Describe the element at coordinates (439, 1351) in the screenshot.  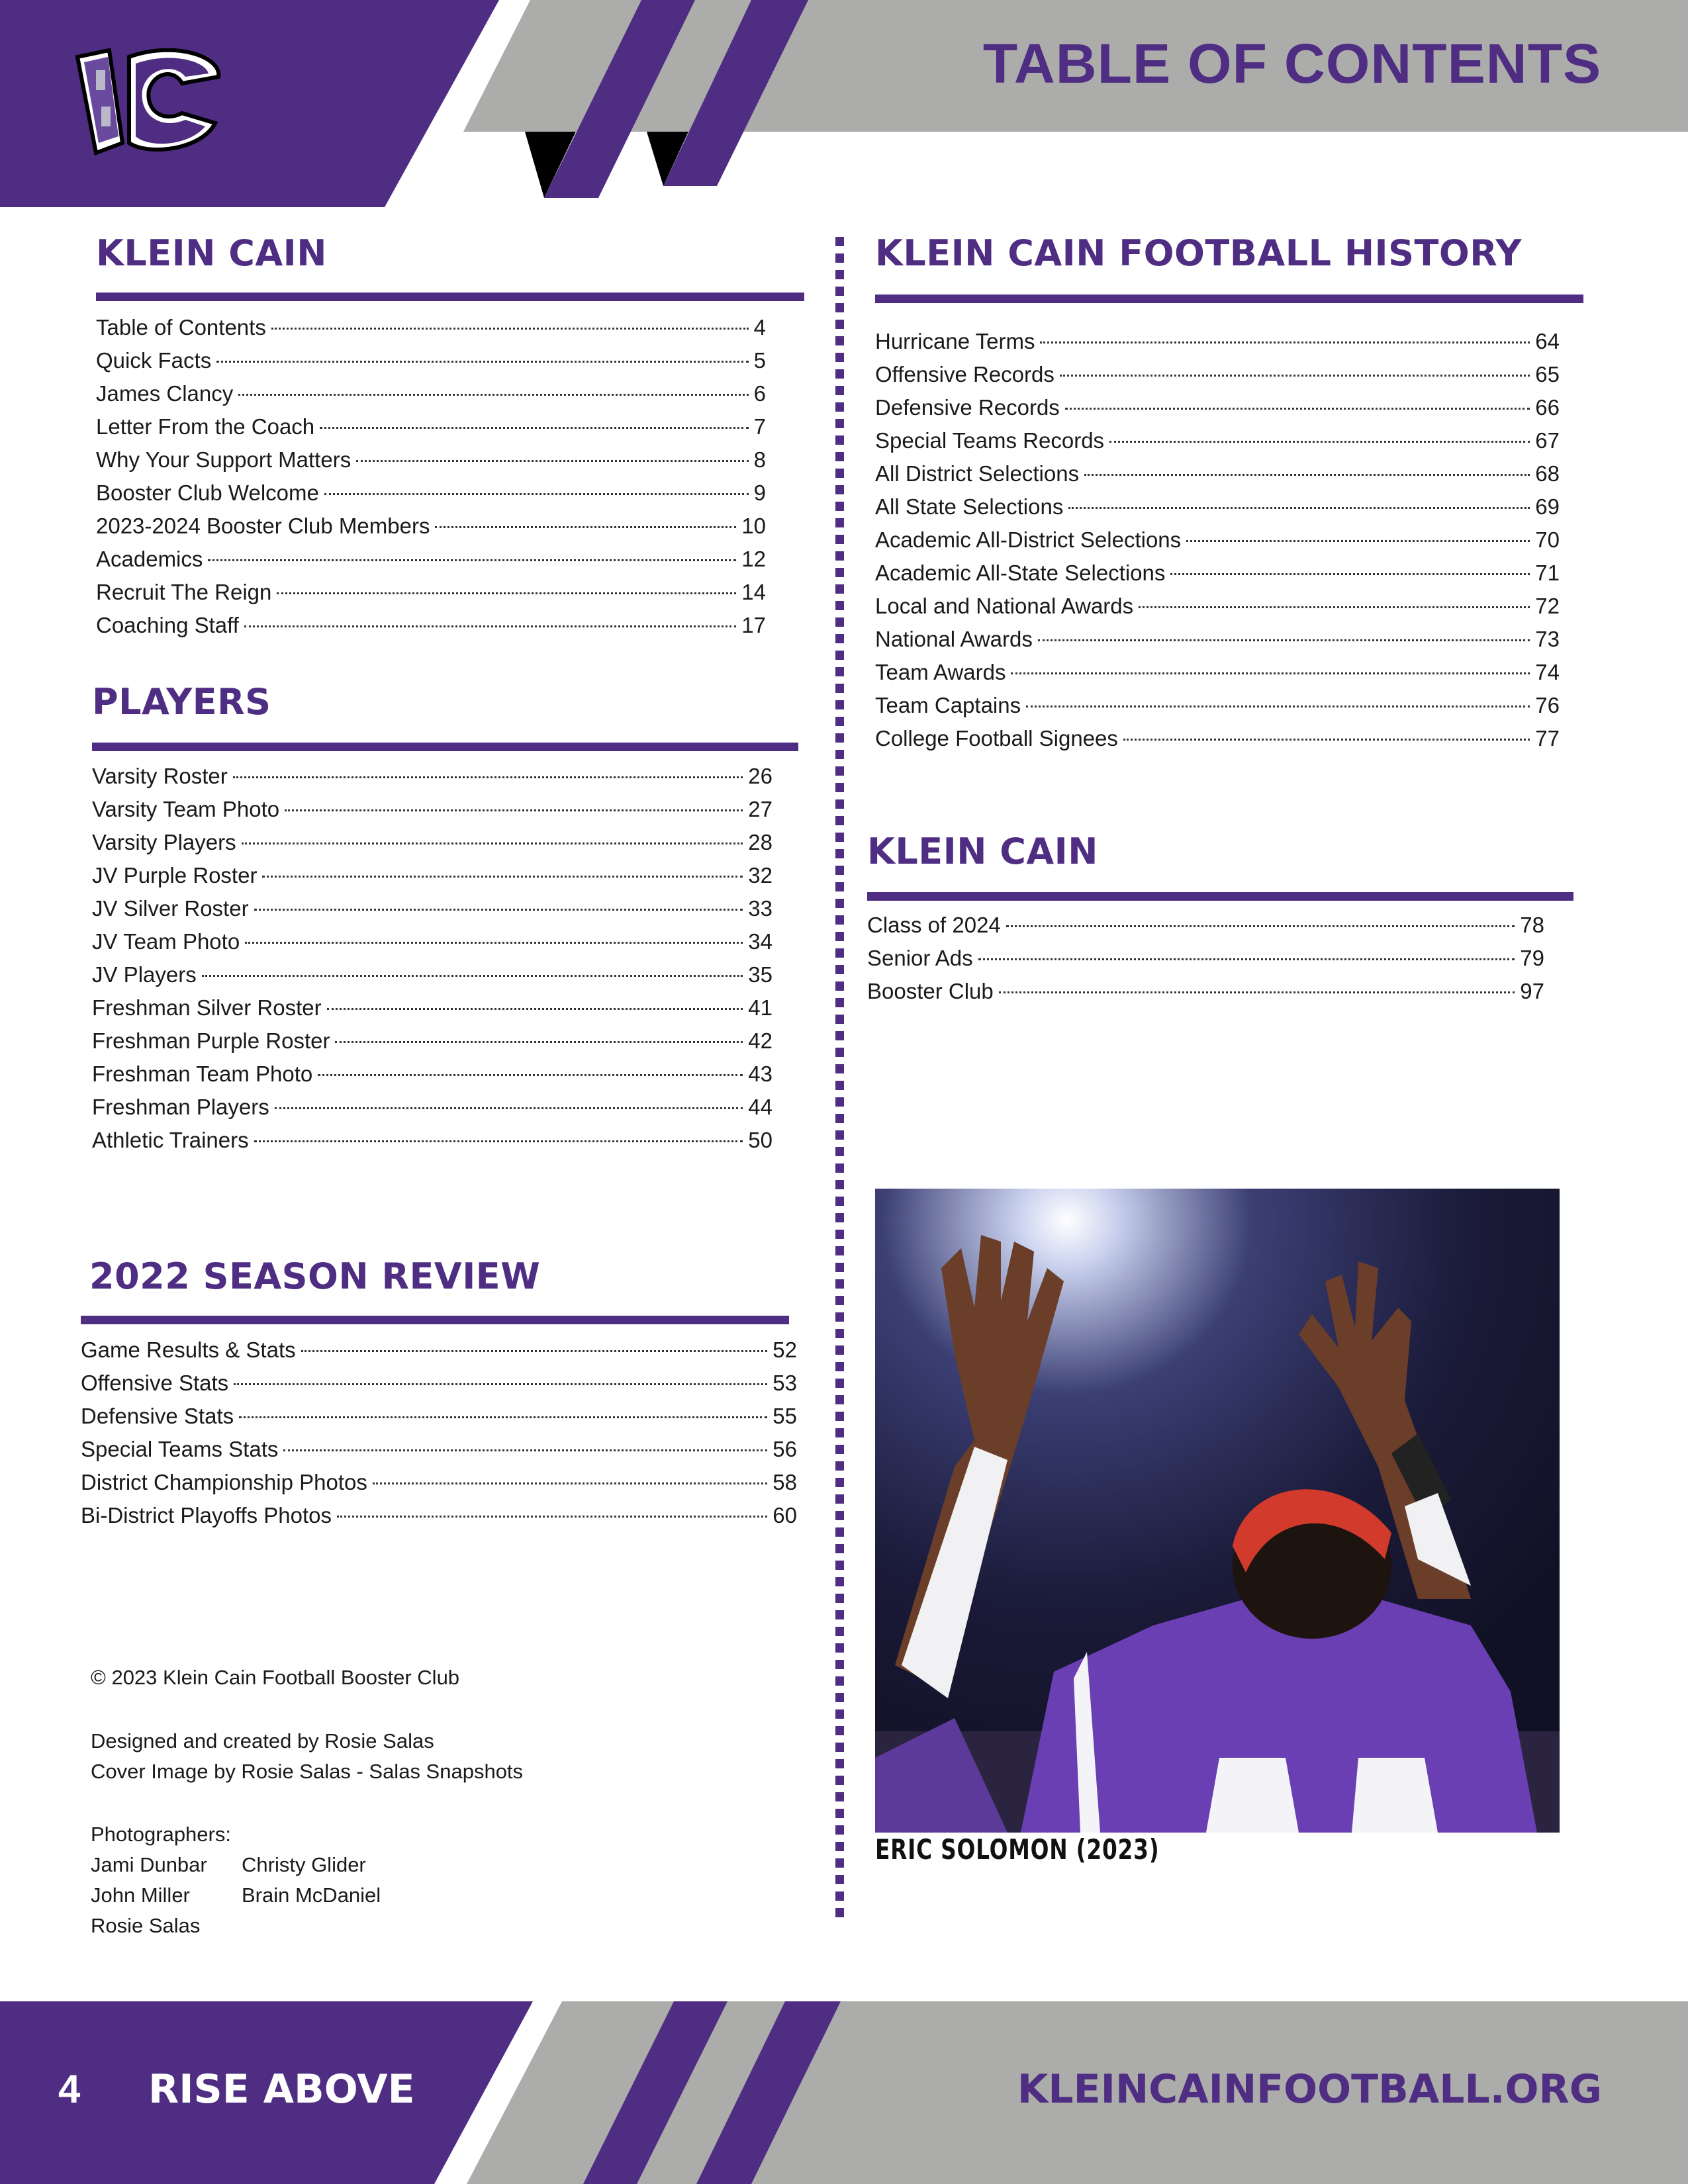
I see `toc-entry: Game Results & Stats 52` at that location.